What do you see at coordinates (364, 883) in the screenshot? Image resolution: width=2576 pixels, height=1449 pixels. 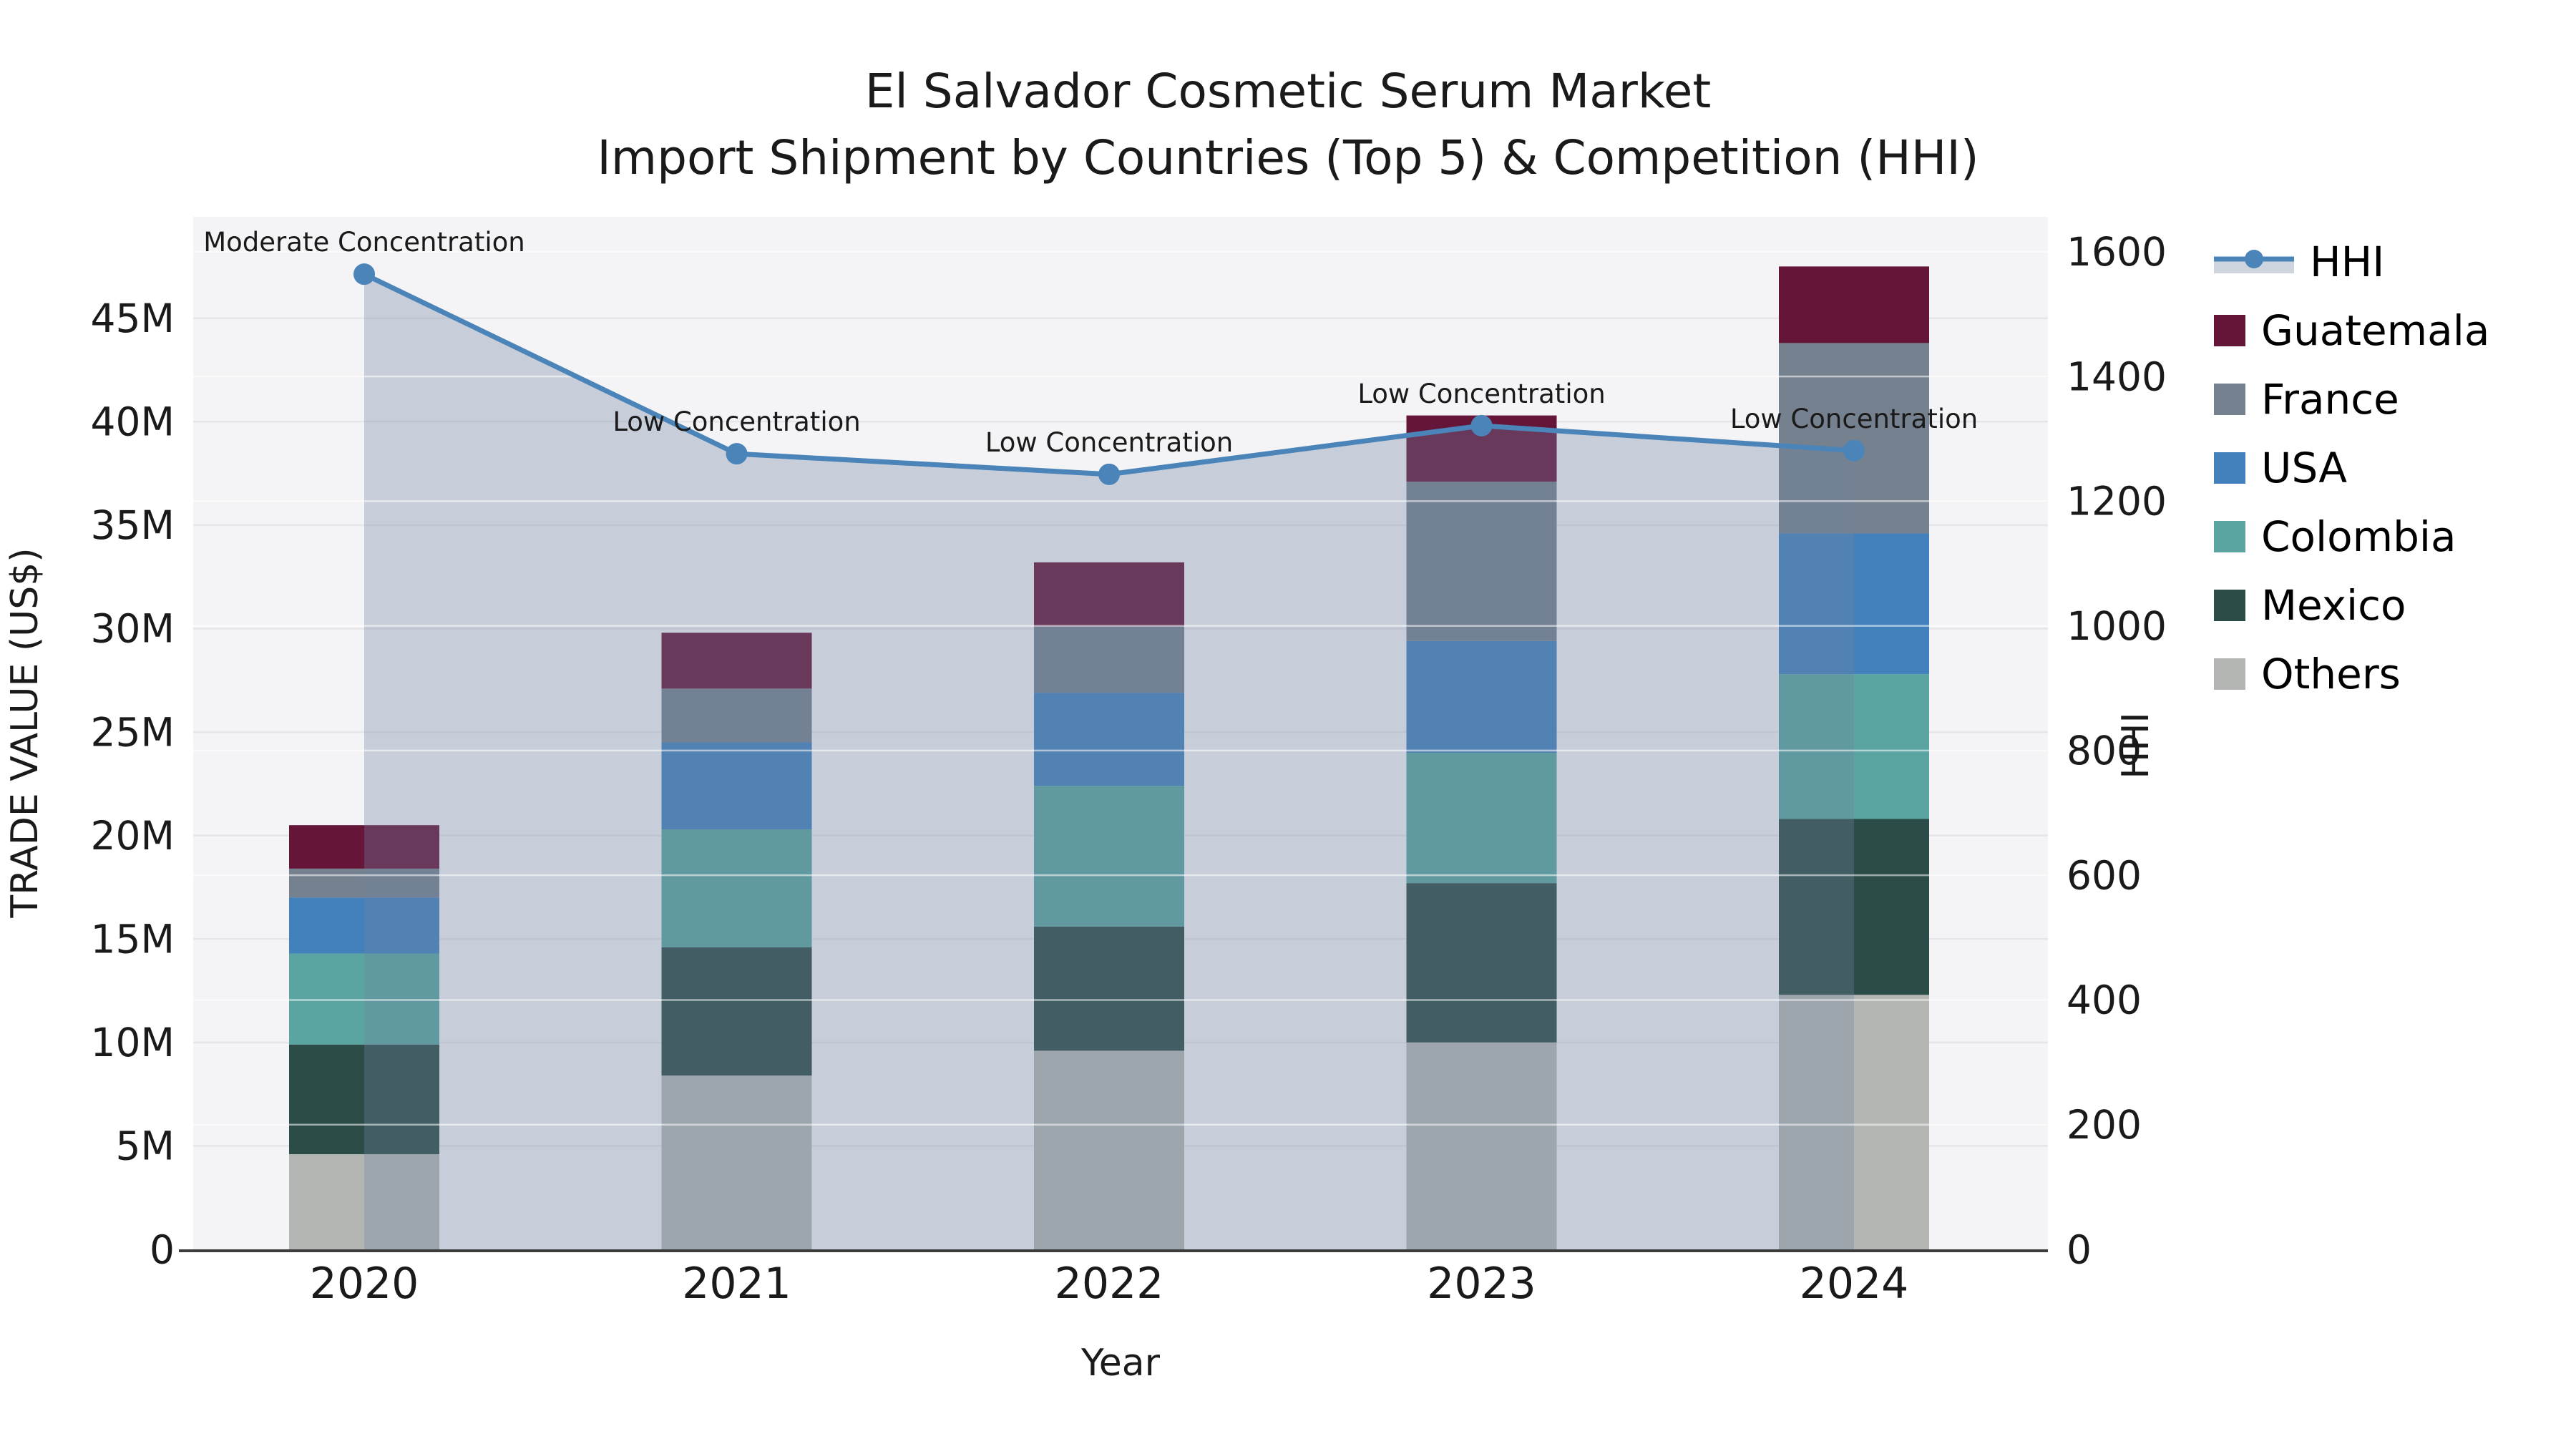 I see `bar-segment-2020-france` at bounding box center [364, 883].